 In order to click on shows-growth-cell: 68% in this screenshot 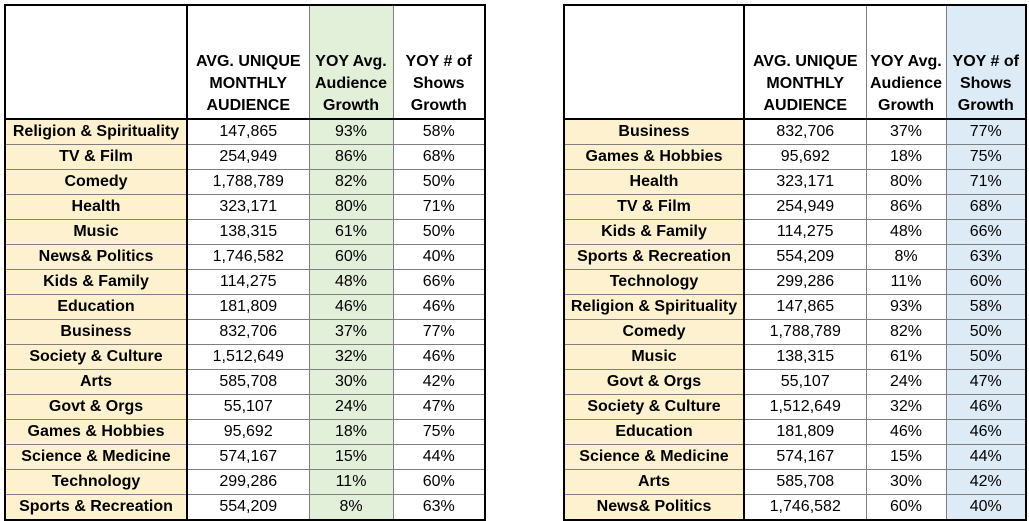, I will do `click(986, 207)`.